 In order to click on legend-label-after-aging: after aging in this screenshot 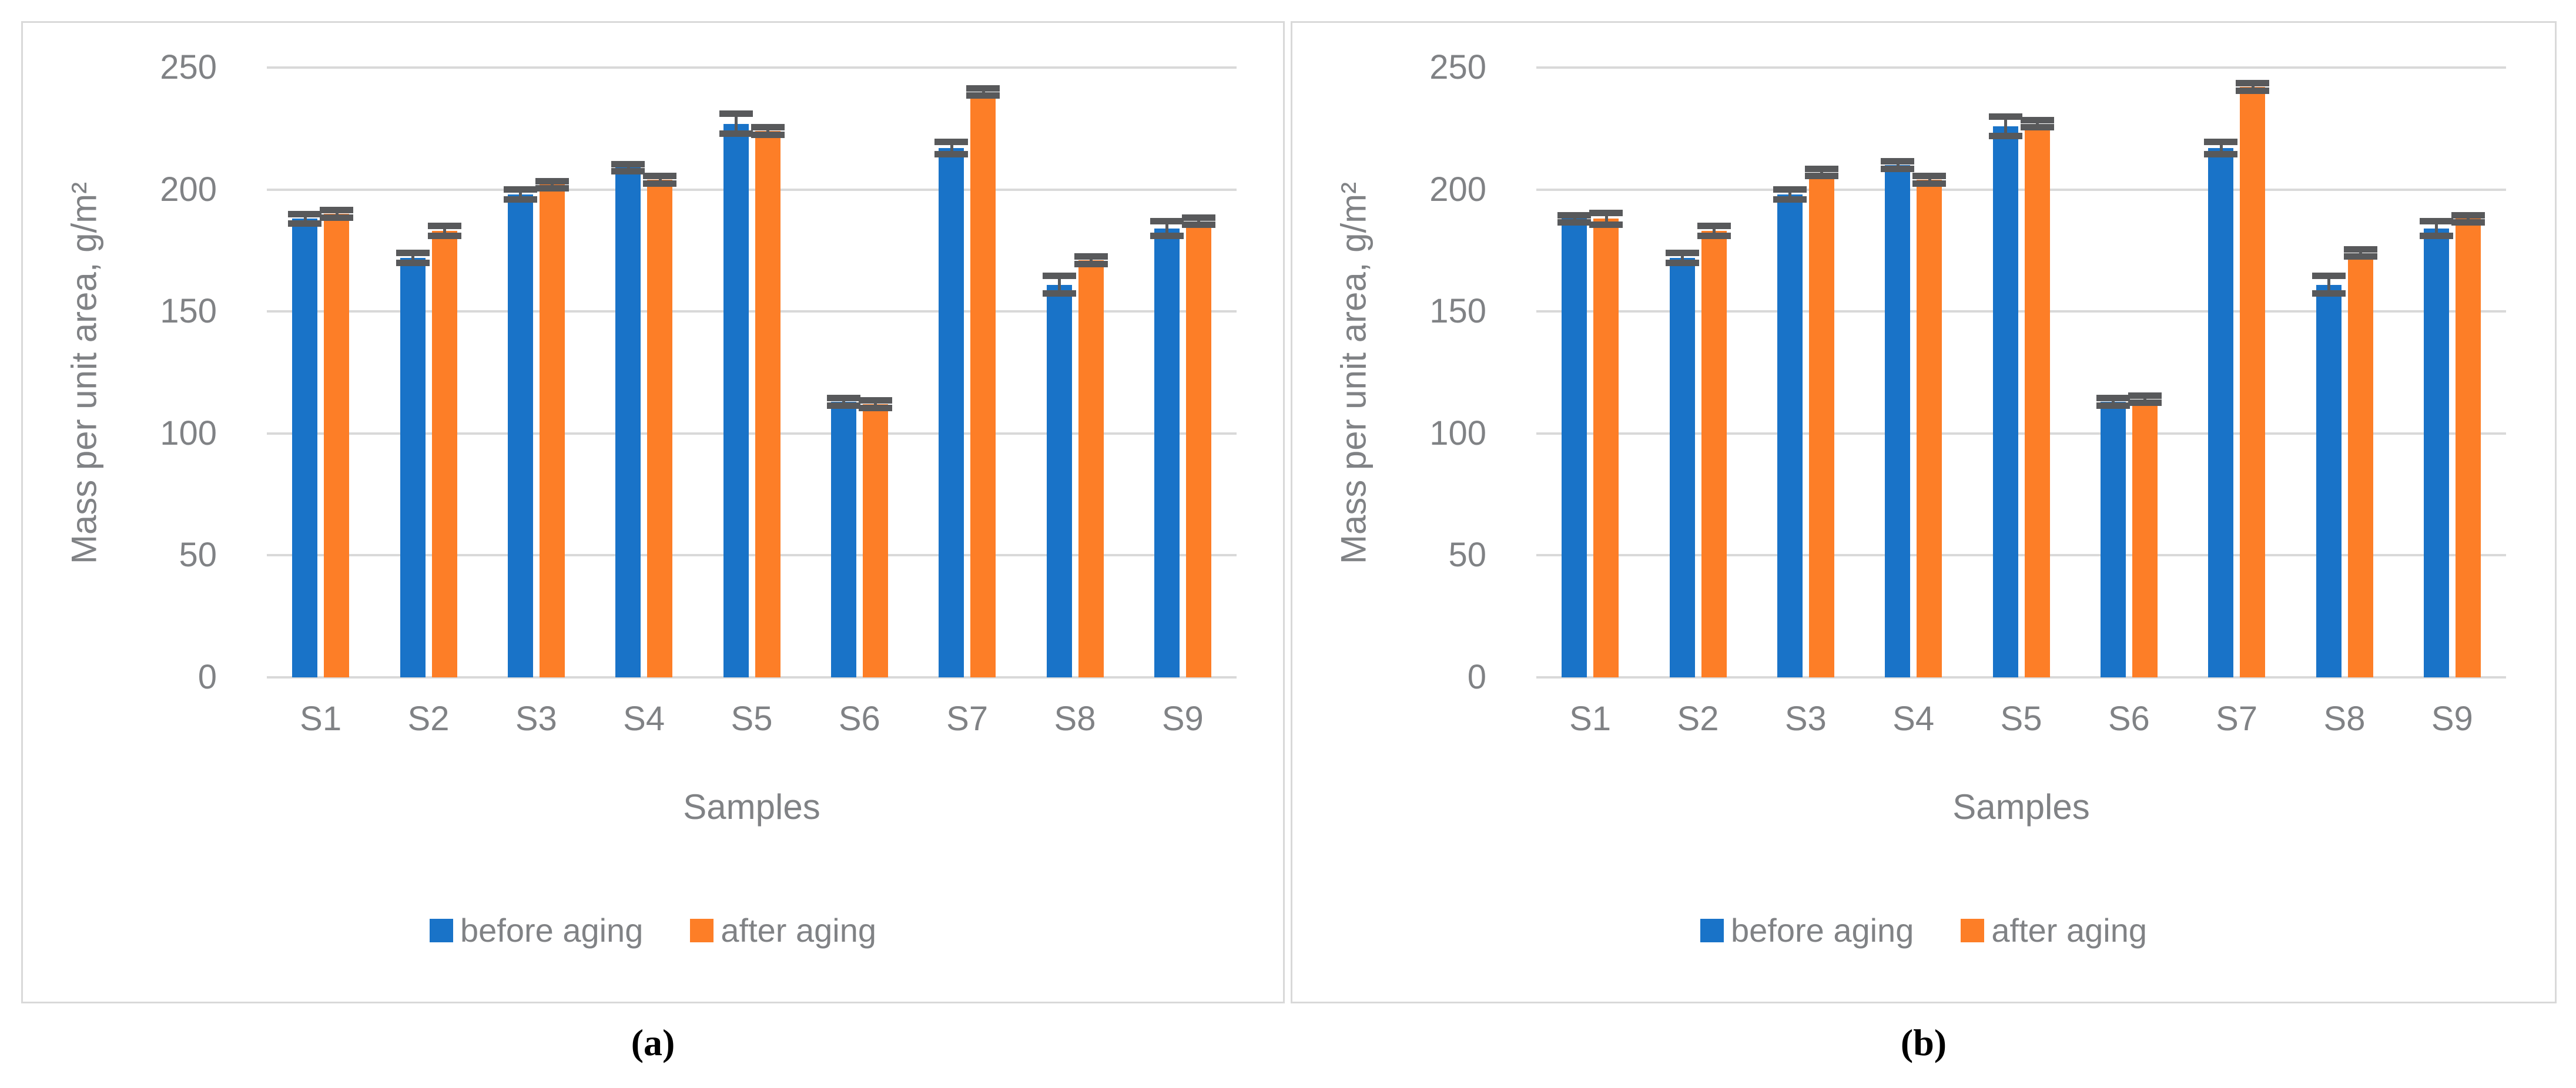, I will do `click(798, 930)`.